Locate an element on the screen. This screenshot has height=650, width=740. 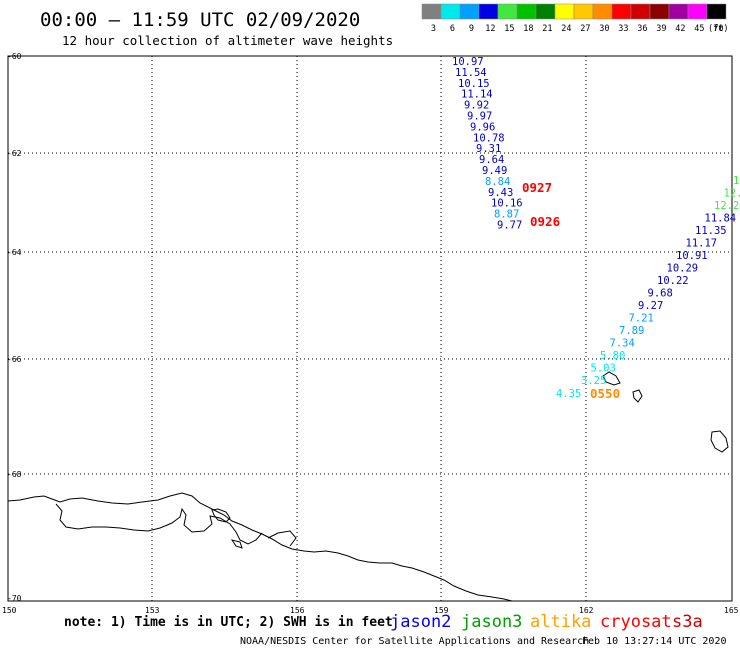
legend-label: 39 is located at coordinates (661, 29).